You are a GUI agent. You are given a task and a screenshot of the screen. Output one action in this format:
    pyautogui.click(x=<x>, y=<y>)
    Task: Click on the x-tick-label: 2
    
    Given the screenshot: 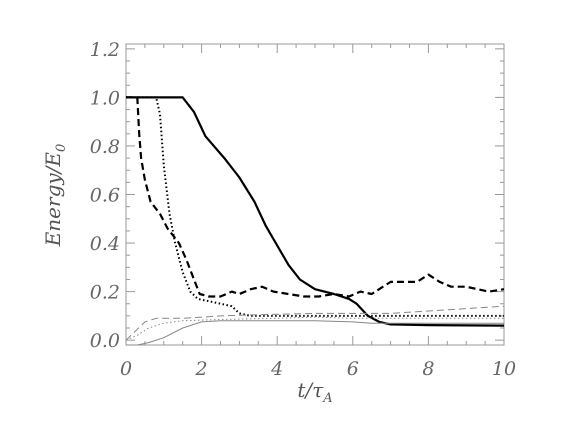 What is the action you would take?
    pyautogui.click(x=201, y=369)
    